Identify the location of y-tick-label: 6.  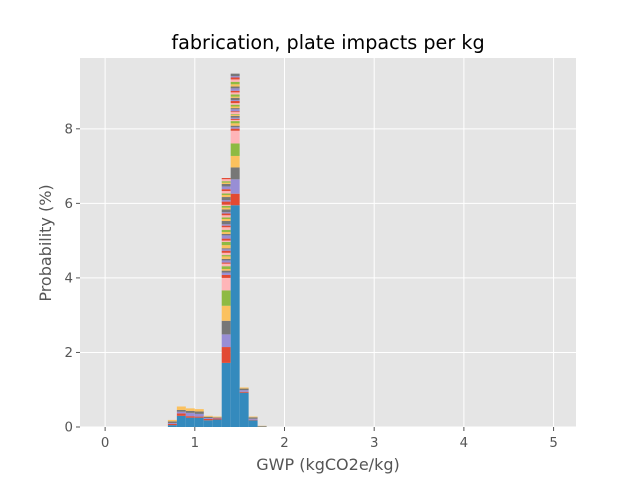
(69, 204).